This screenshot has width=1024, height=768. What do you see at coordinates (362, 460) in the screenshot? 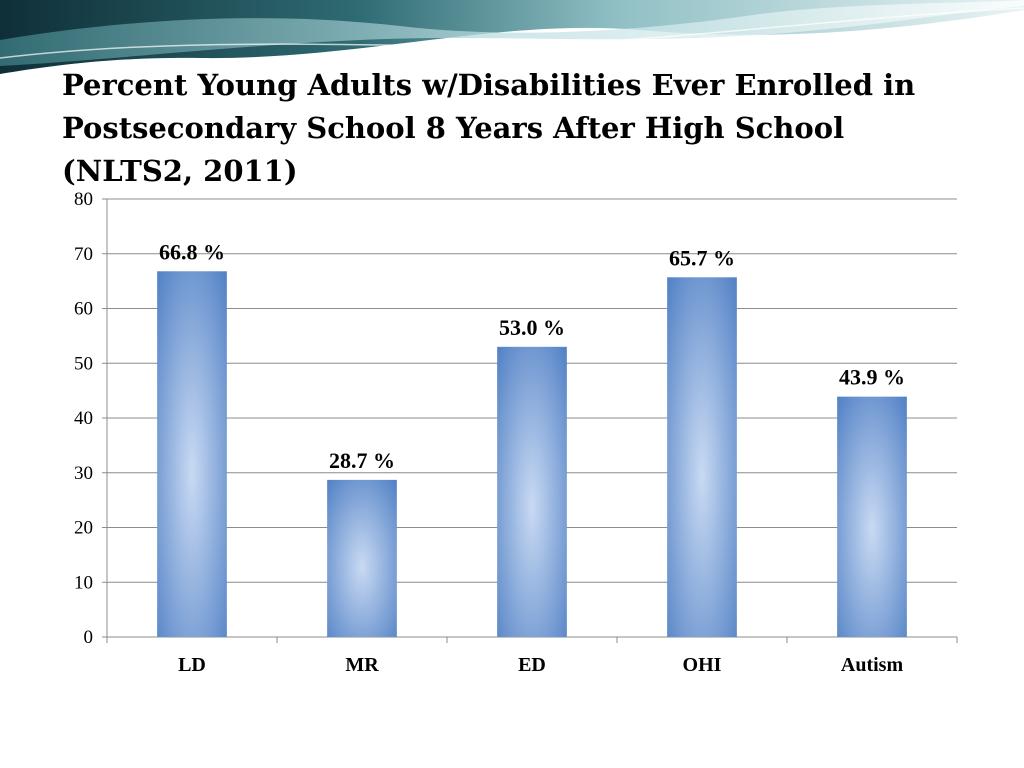
I see `data-label: 28.7 %` at bounding box center [362, 460].